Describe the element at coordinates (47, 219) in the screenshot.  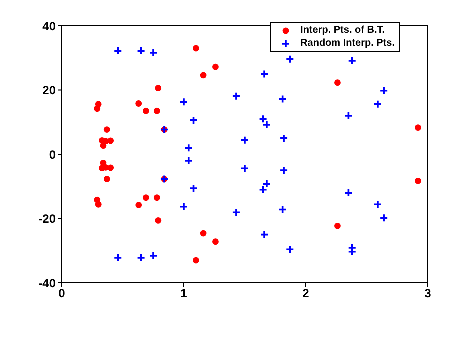
I see `y-tick-label: -20` at that location.